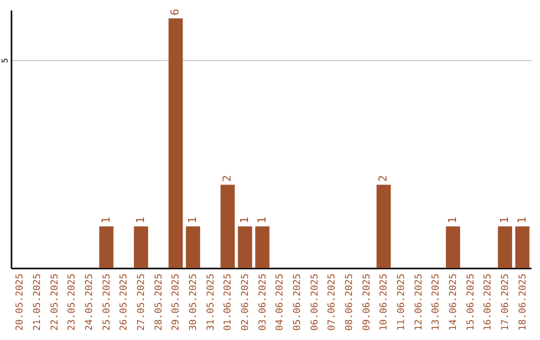  What do you see at coordinates (193, 302) in the screenshot?
I see `x-tick-label: 30.05.2025` at bounding box center [193, 302].